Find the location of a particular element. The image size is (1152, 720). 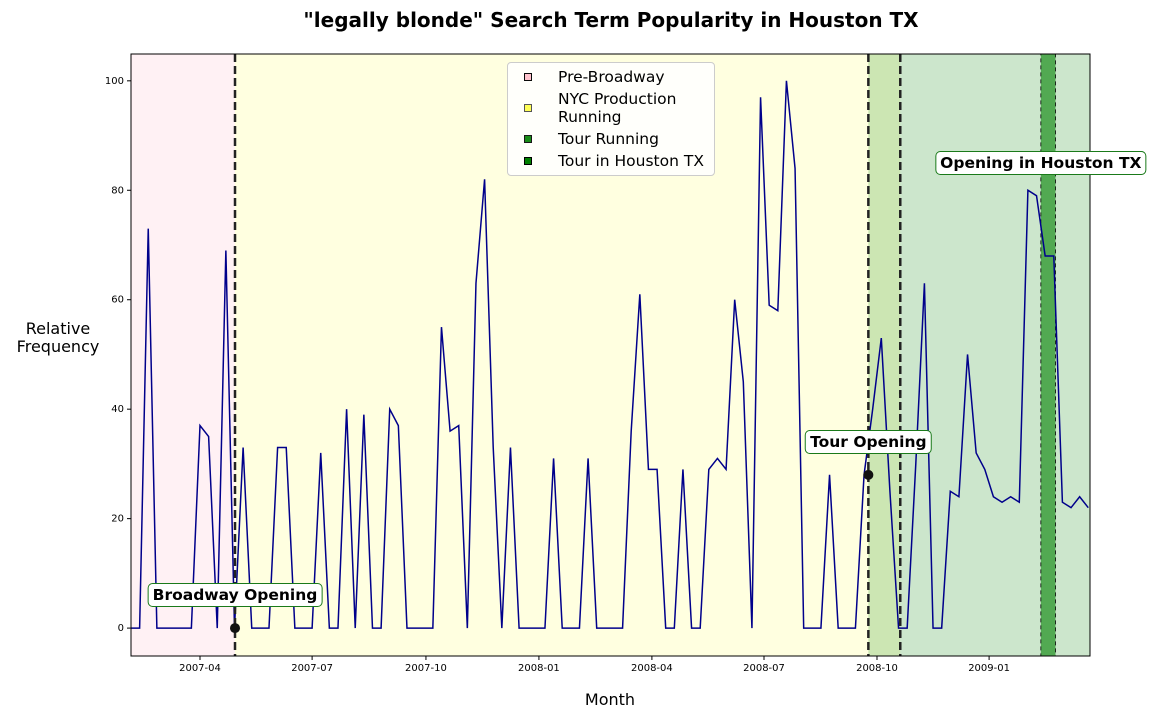

y-tick-label: 60 is located at coordinates (117, 300).